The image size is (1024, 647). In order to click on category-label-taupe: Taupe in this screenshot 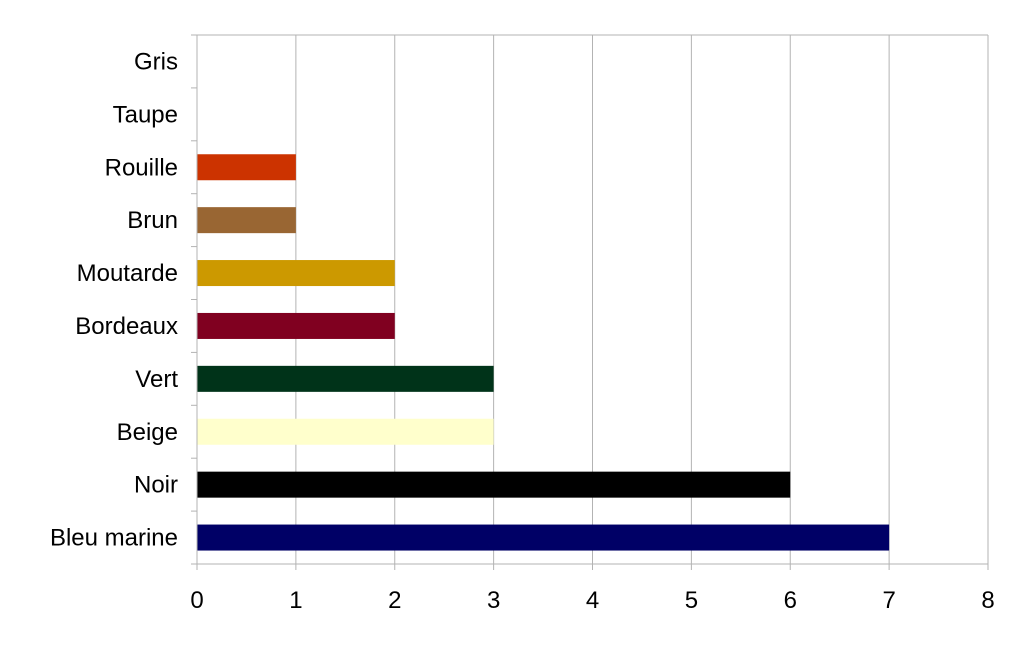, I will do `click(145, 114)`.